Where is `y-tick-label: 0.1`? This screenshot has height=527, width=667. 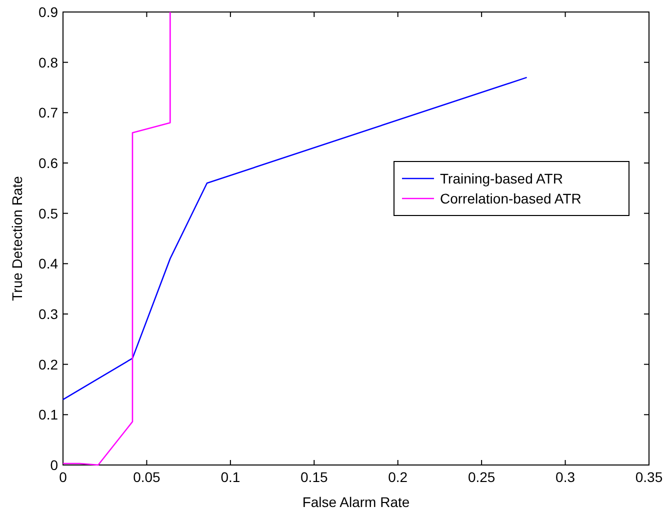 y-tick-label: 0.1 is located at coordinates (48, 414).